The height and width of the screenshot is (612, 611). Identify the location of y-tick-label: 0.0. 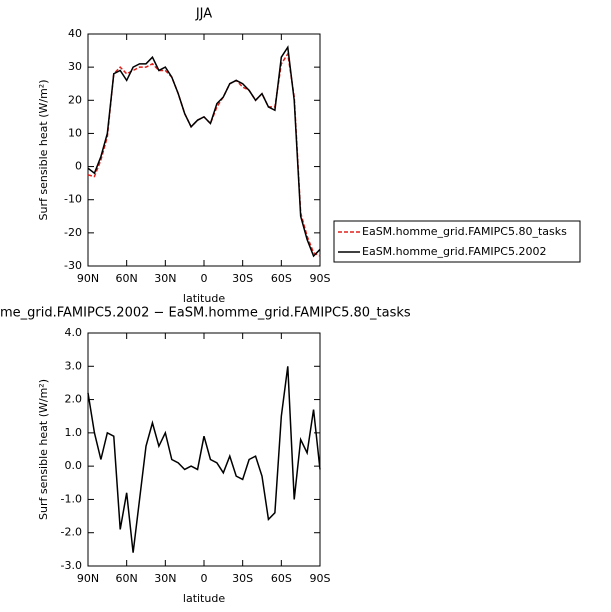
(74, 465).